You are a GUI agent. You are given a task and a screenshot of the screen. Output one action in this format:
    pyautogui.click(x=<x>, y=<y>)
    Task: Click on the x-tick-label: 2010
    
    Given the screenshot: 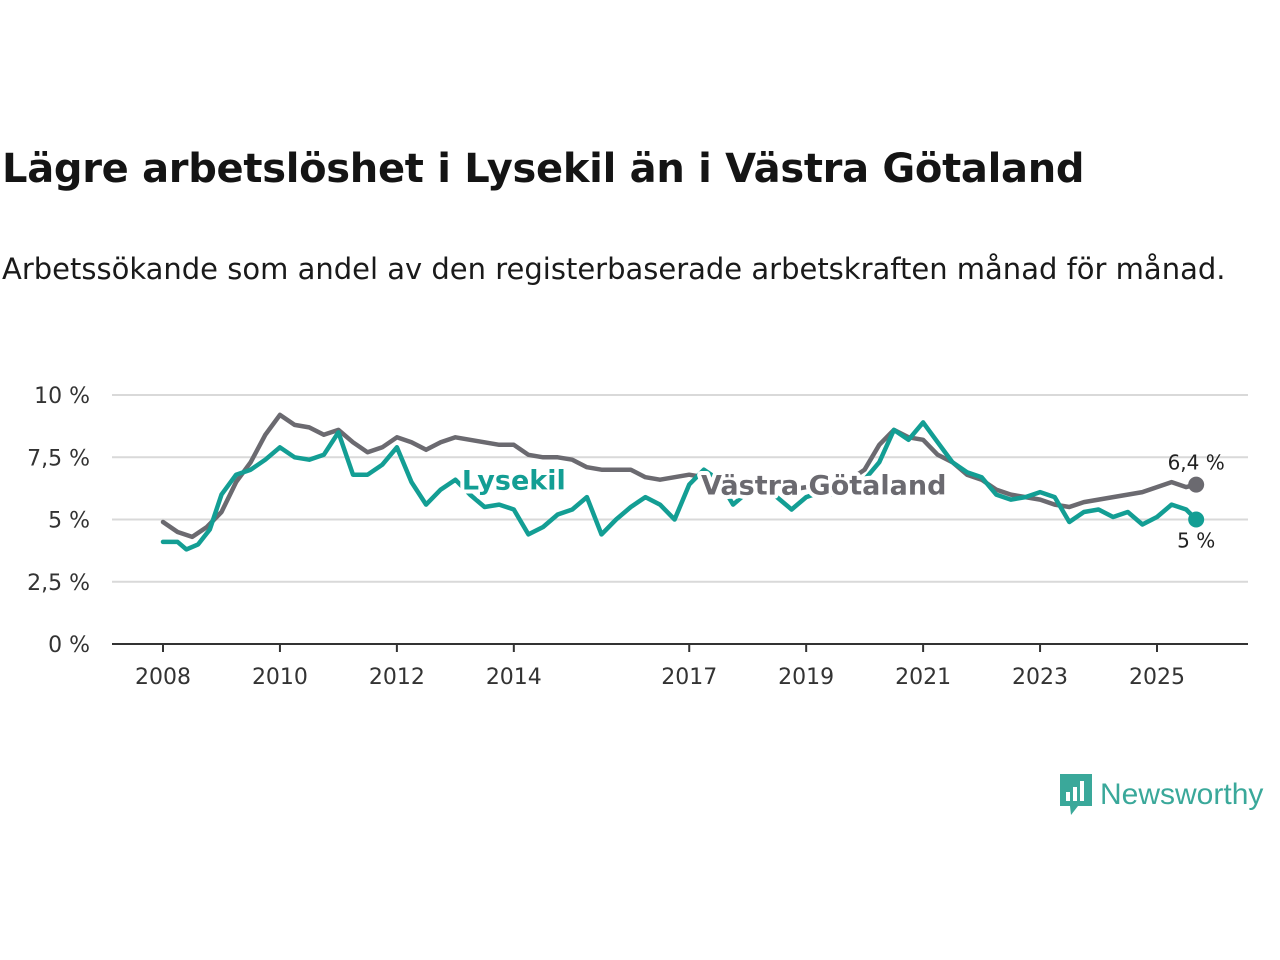 What is the action you would take?
    pyautogui.click(x=280, y=677)
    